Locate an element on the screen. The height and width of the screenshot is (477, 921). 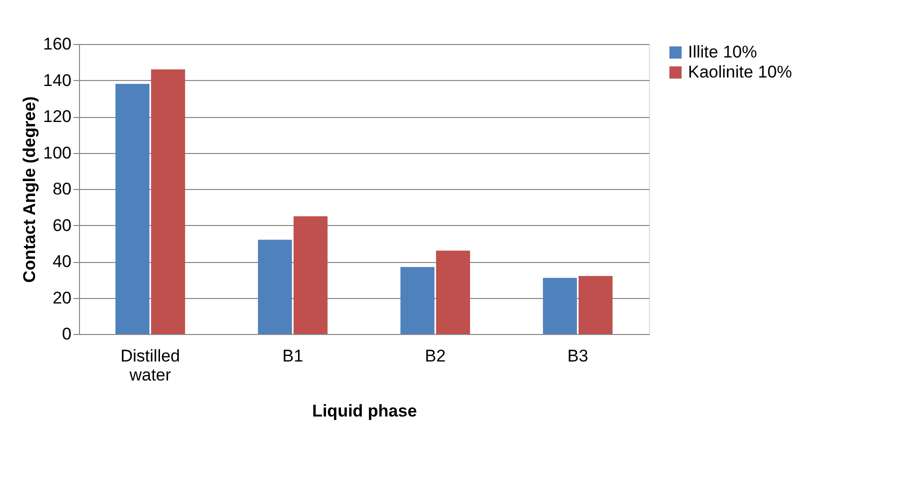
y-axis-title: Contact Angle (degree) is located at coordinates (30, 189).